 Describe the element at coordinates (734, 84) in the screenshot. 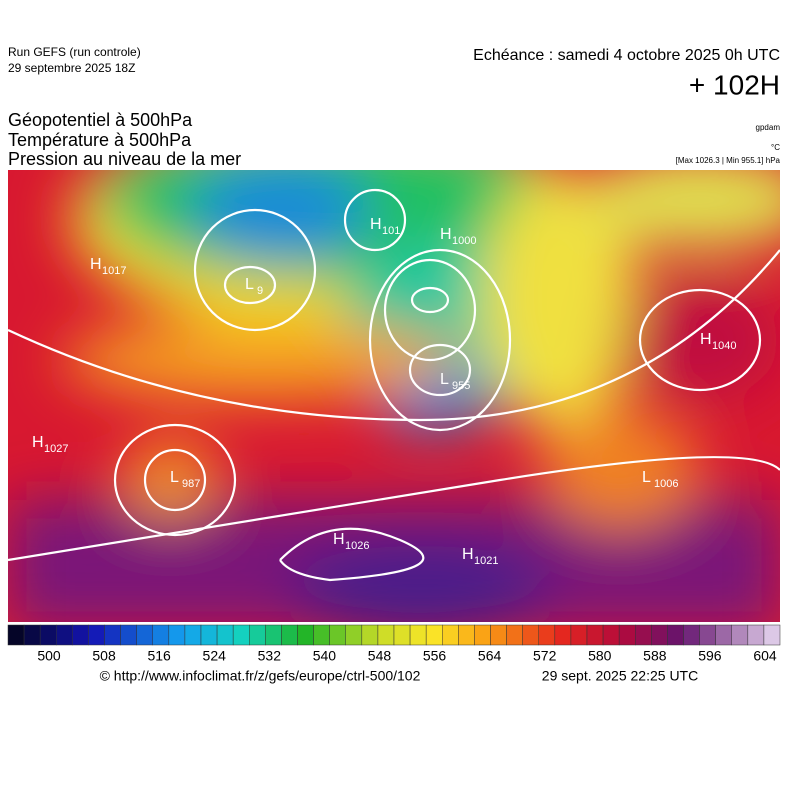

I see `lead-time: + 102H` at that location.